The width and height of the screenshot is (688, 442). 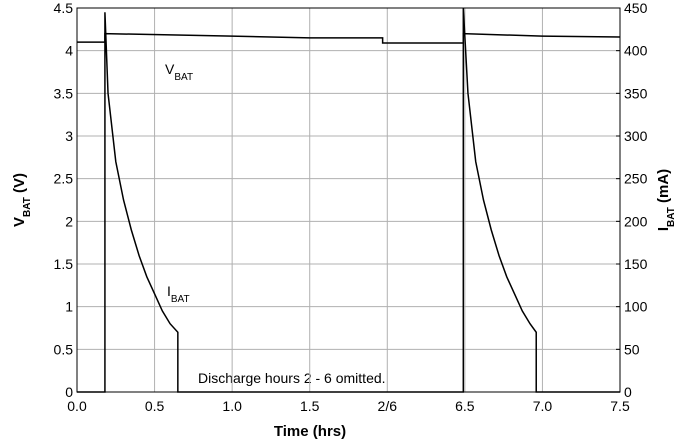 I want to click on x-tick-label: 6.5, so click(x=465, y=406).